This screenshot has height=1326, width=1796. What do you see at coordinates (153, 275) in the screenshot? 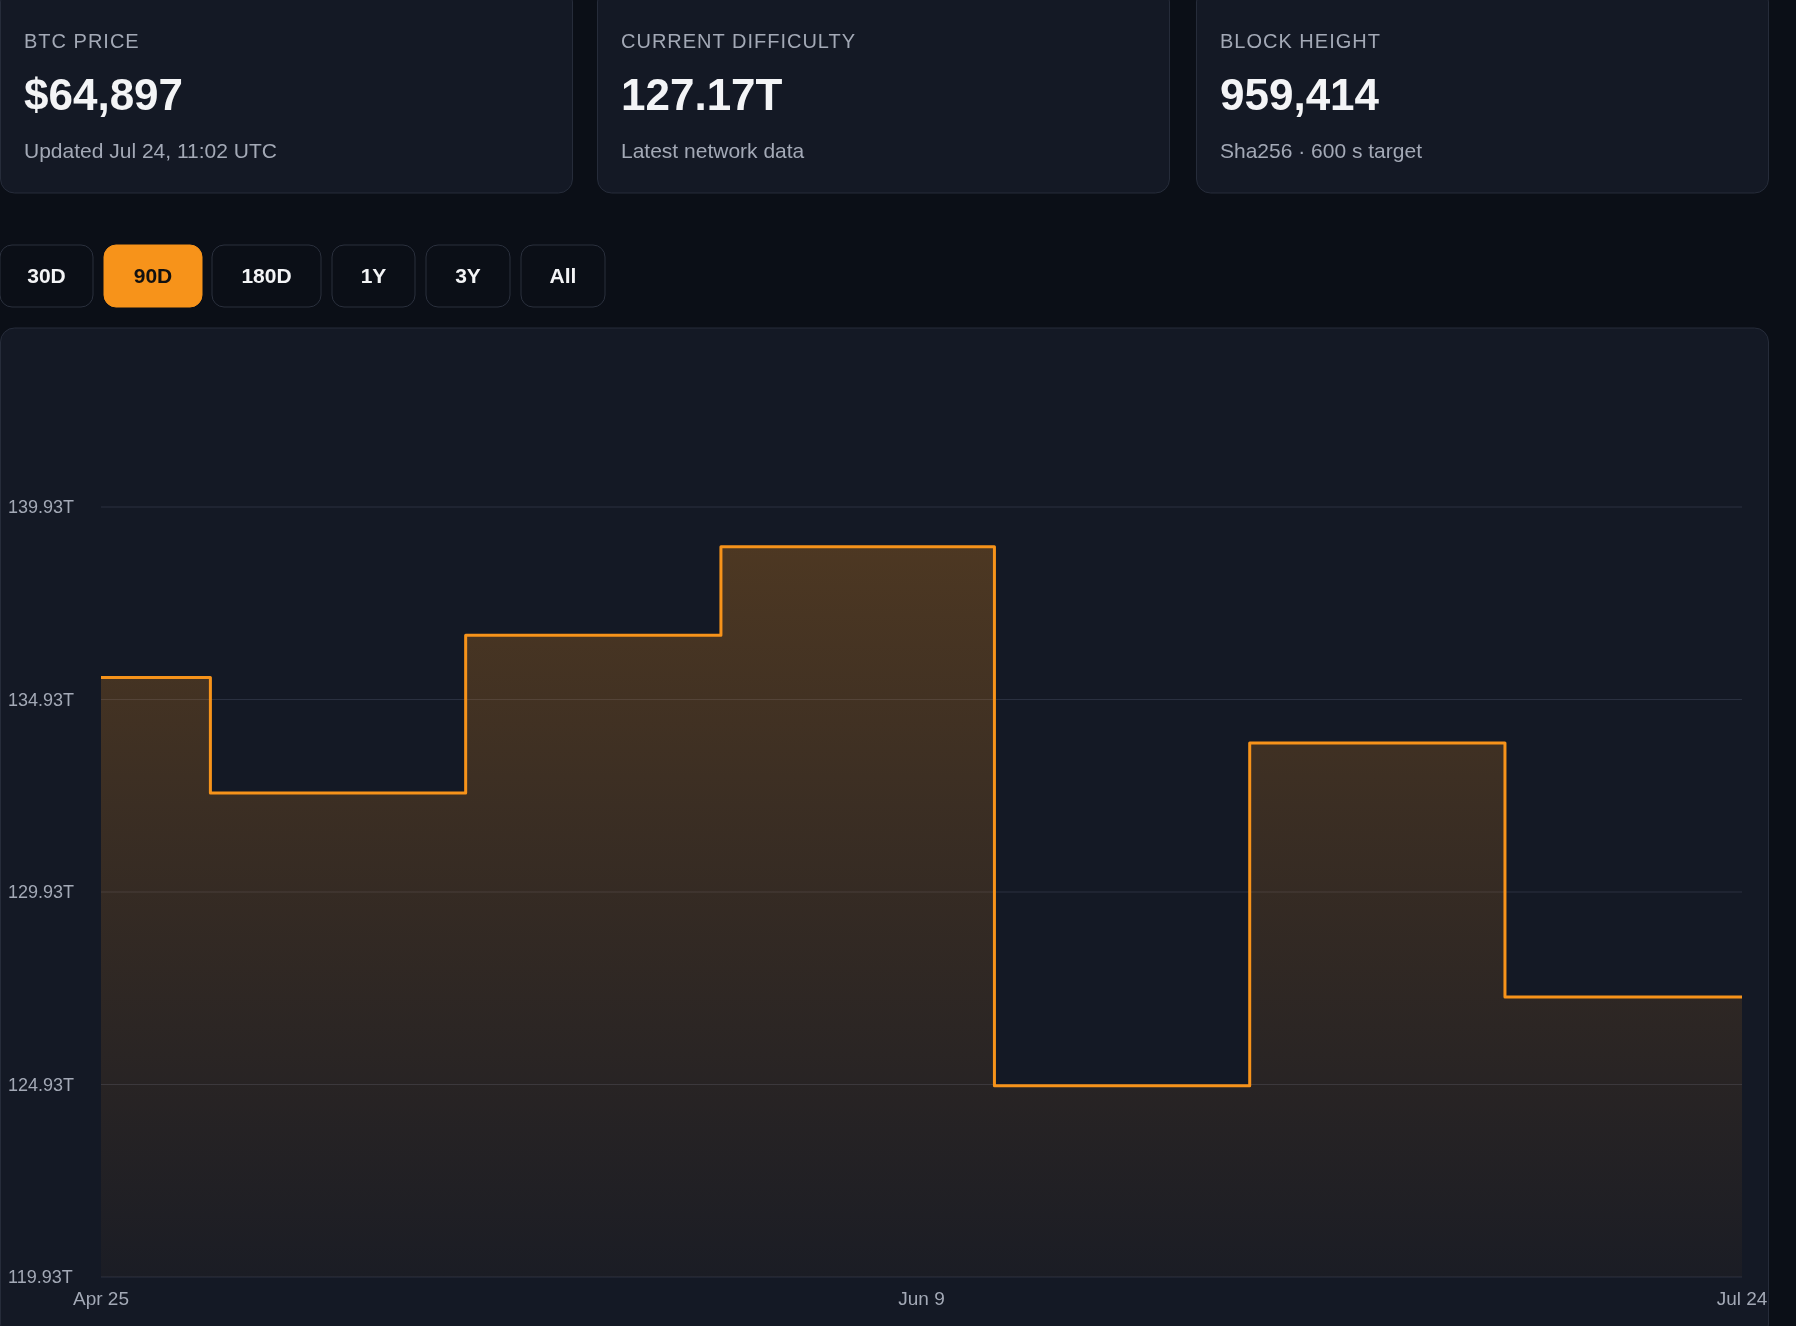
I see `category-label: 90D` at bounding box center [153, 275].